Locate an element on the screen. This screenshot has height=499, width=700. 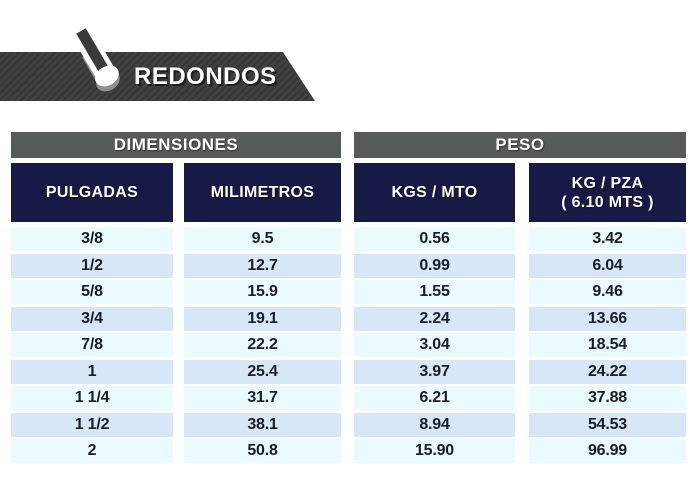
cell-milimetros: 19.1 is located at coordinates (262, 318).